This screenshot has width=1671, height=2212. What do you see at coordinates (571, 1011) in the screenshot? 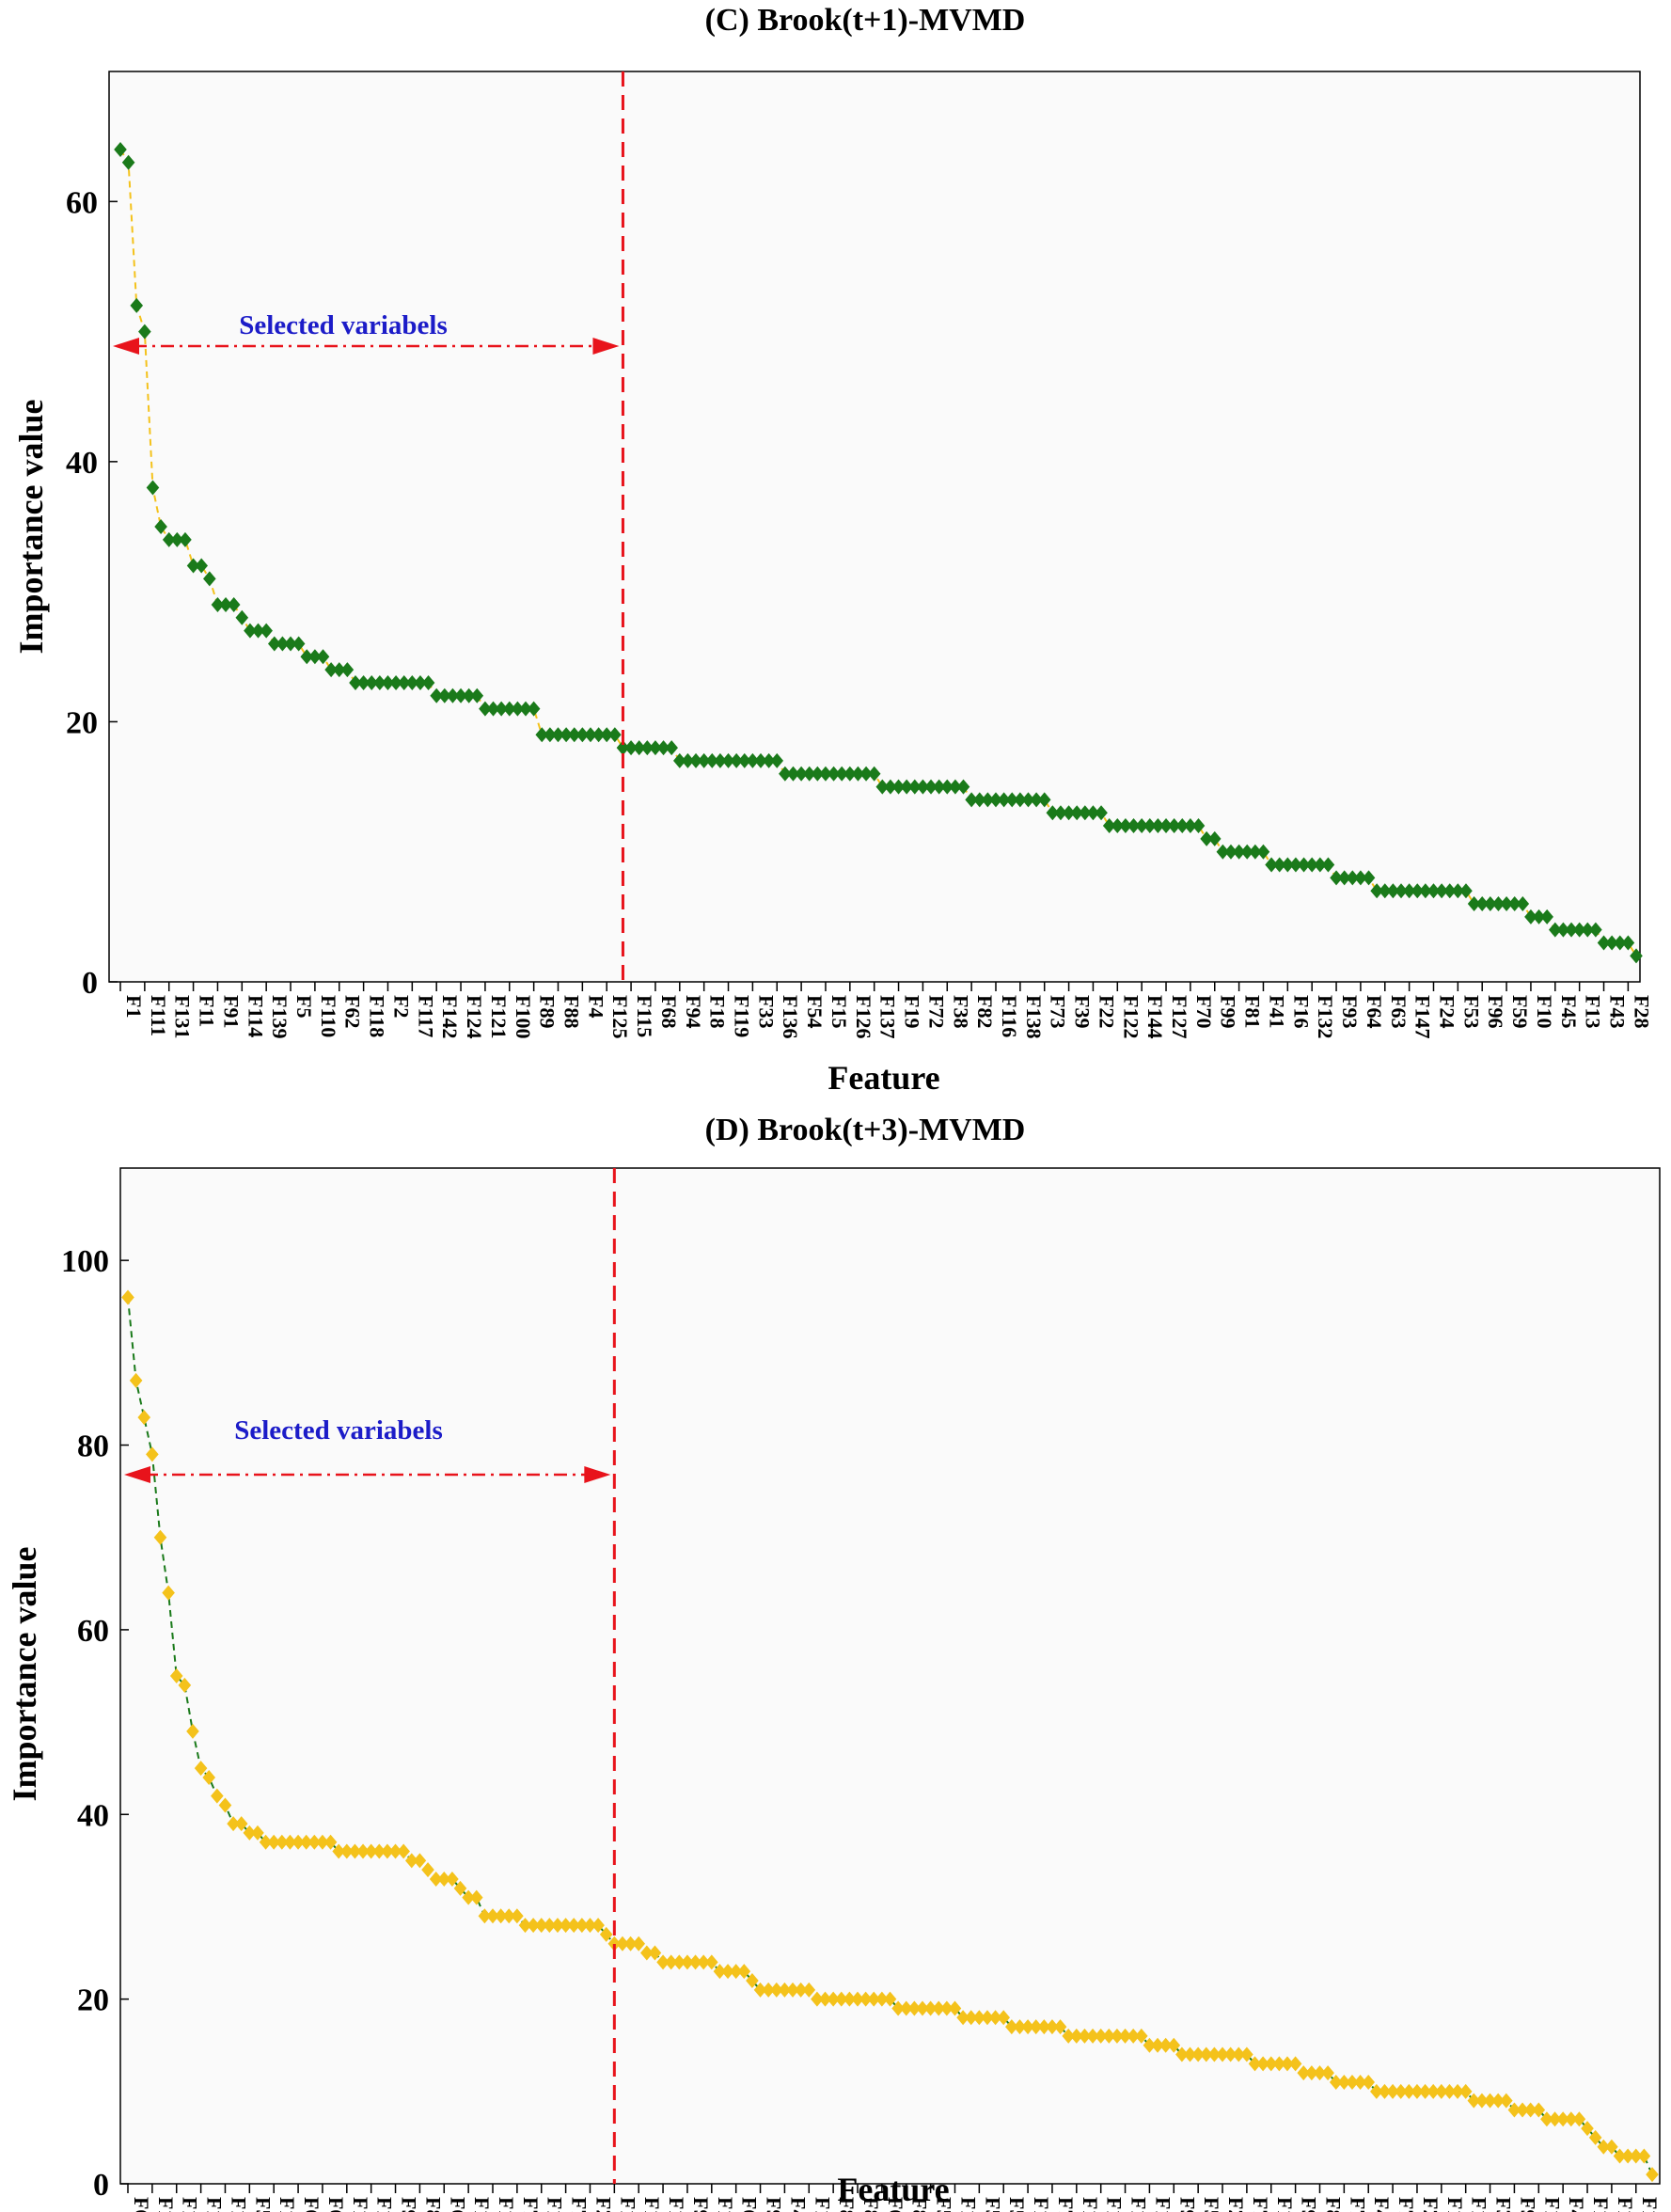
I see `x-tick-label: F88` at bounding box center [571, 1011].